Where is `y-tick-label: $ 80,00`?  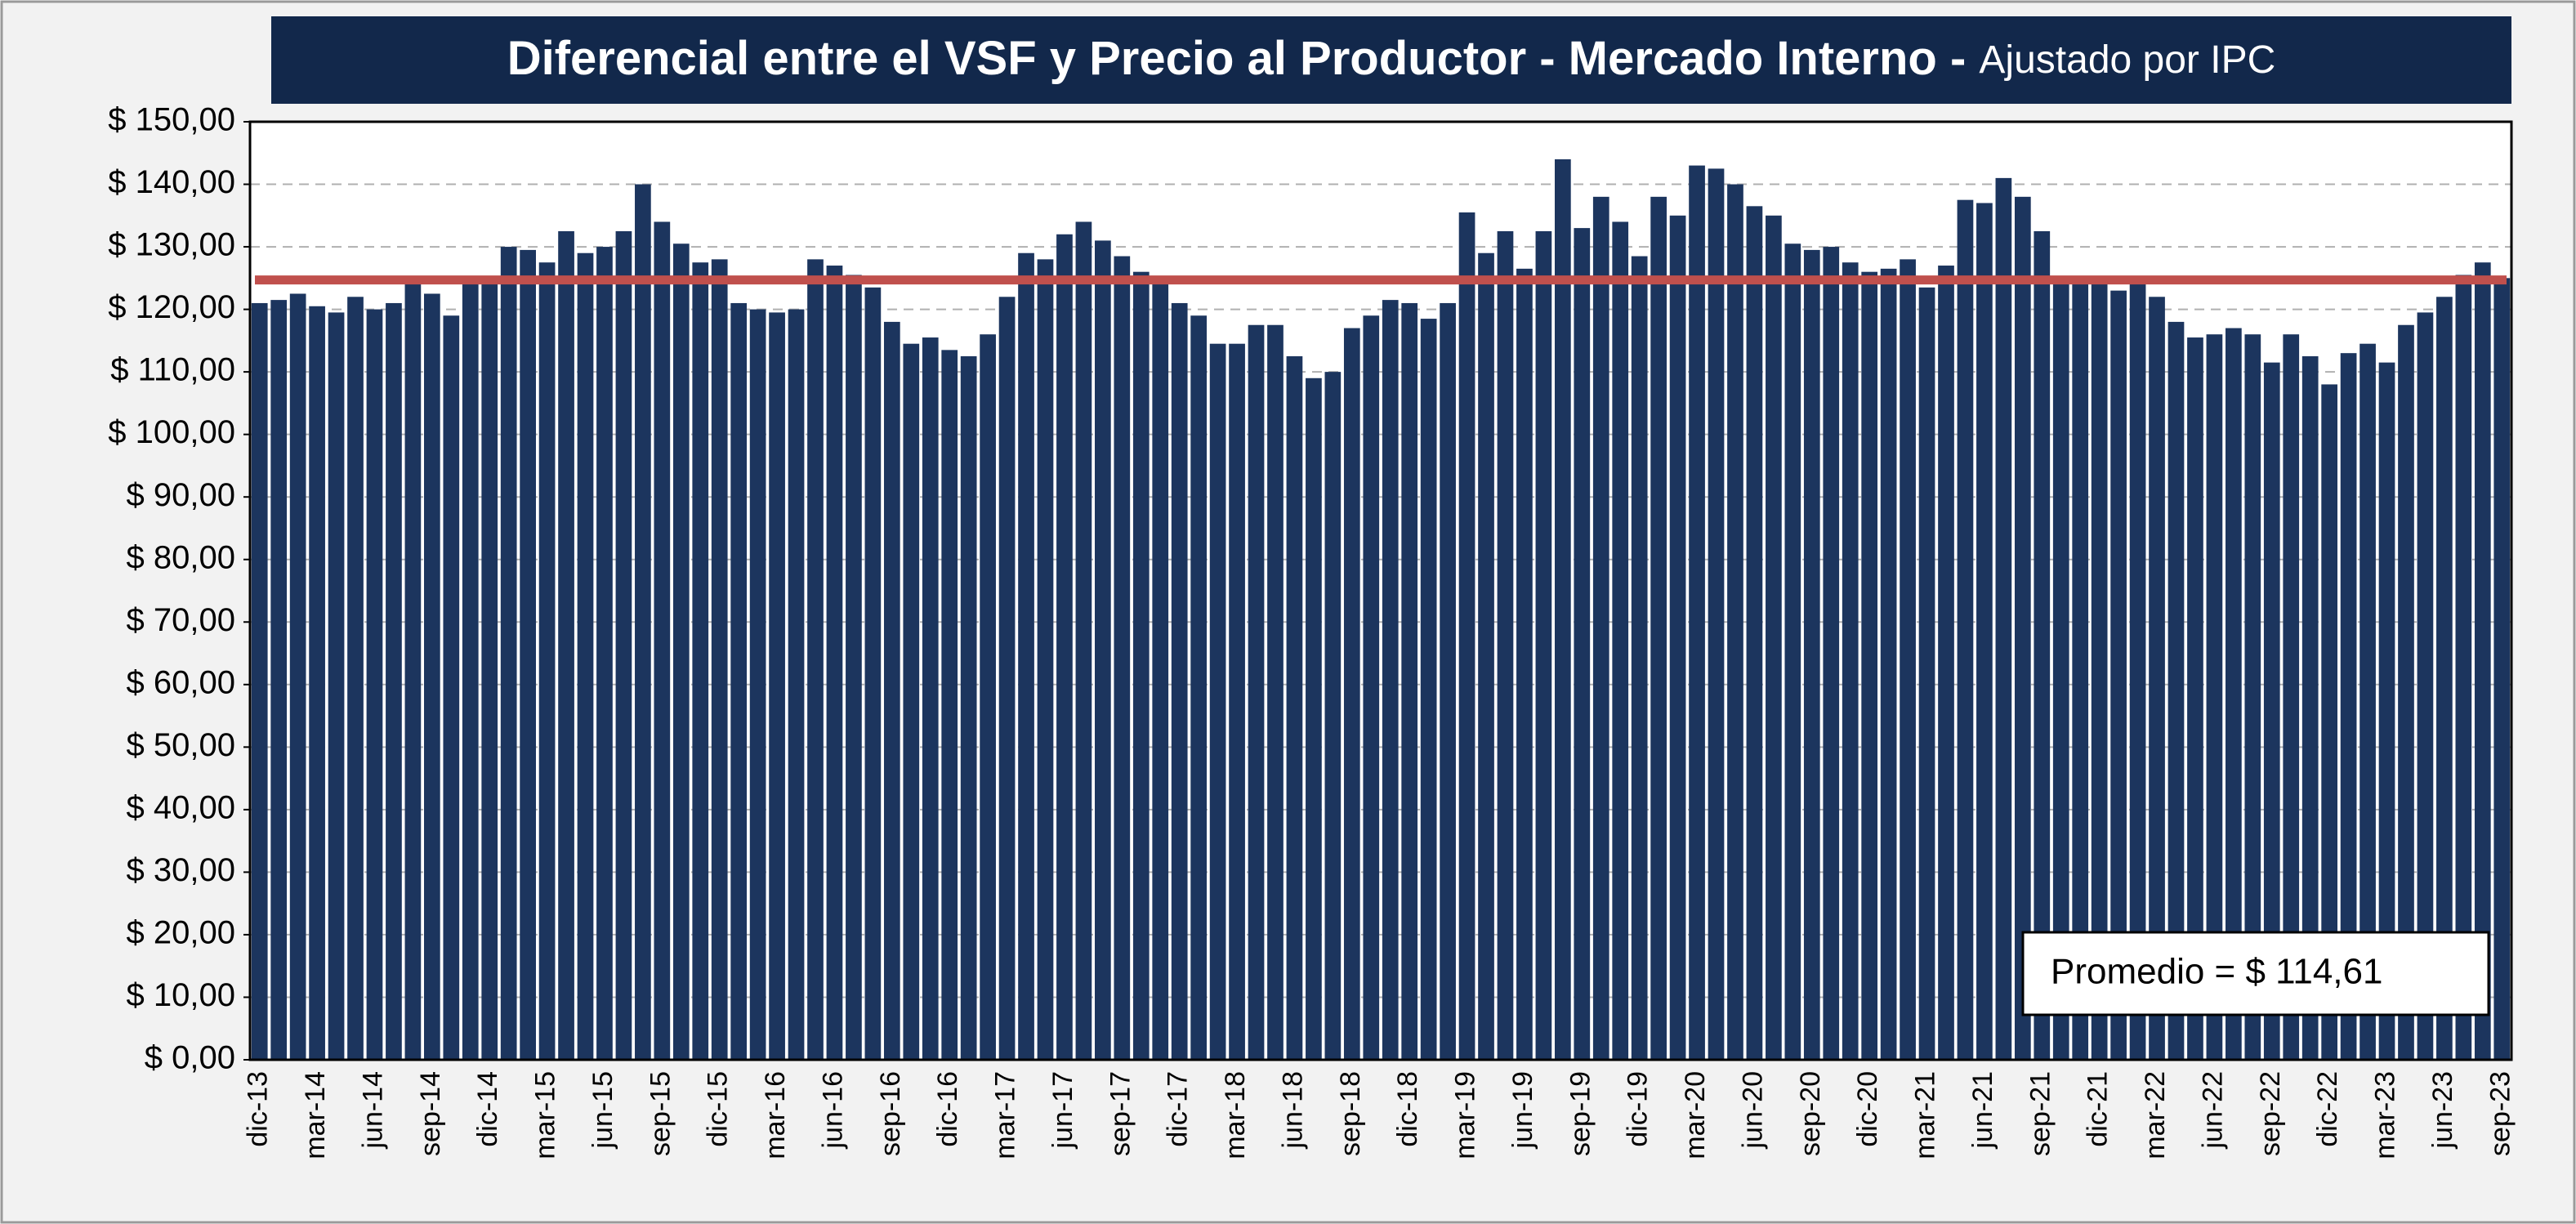 y-tick-label: $ 80,00 is located at coordinates (181, 557).